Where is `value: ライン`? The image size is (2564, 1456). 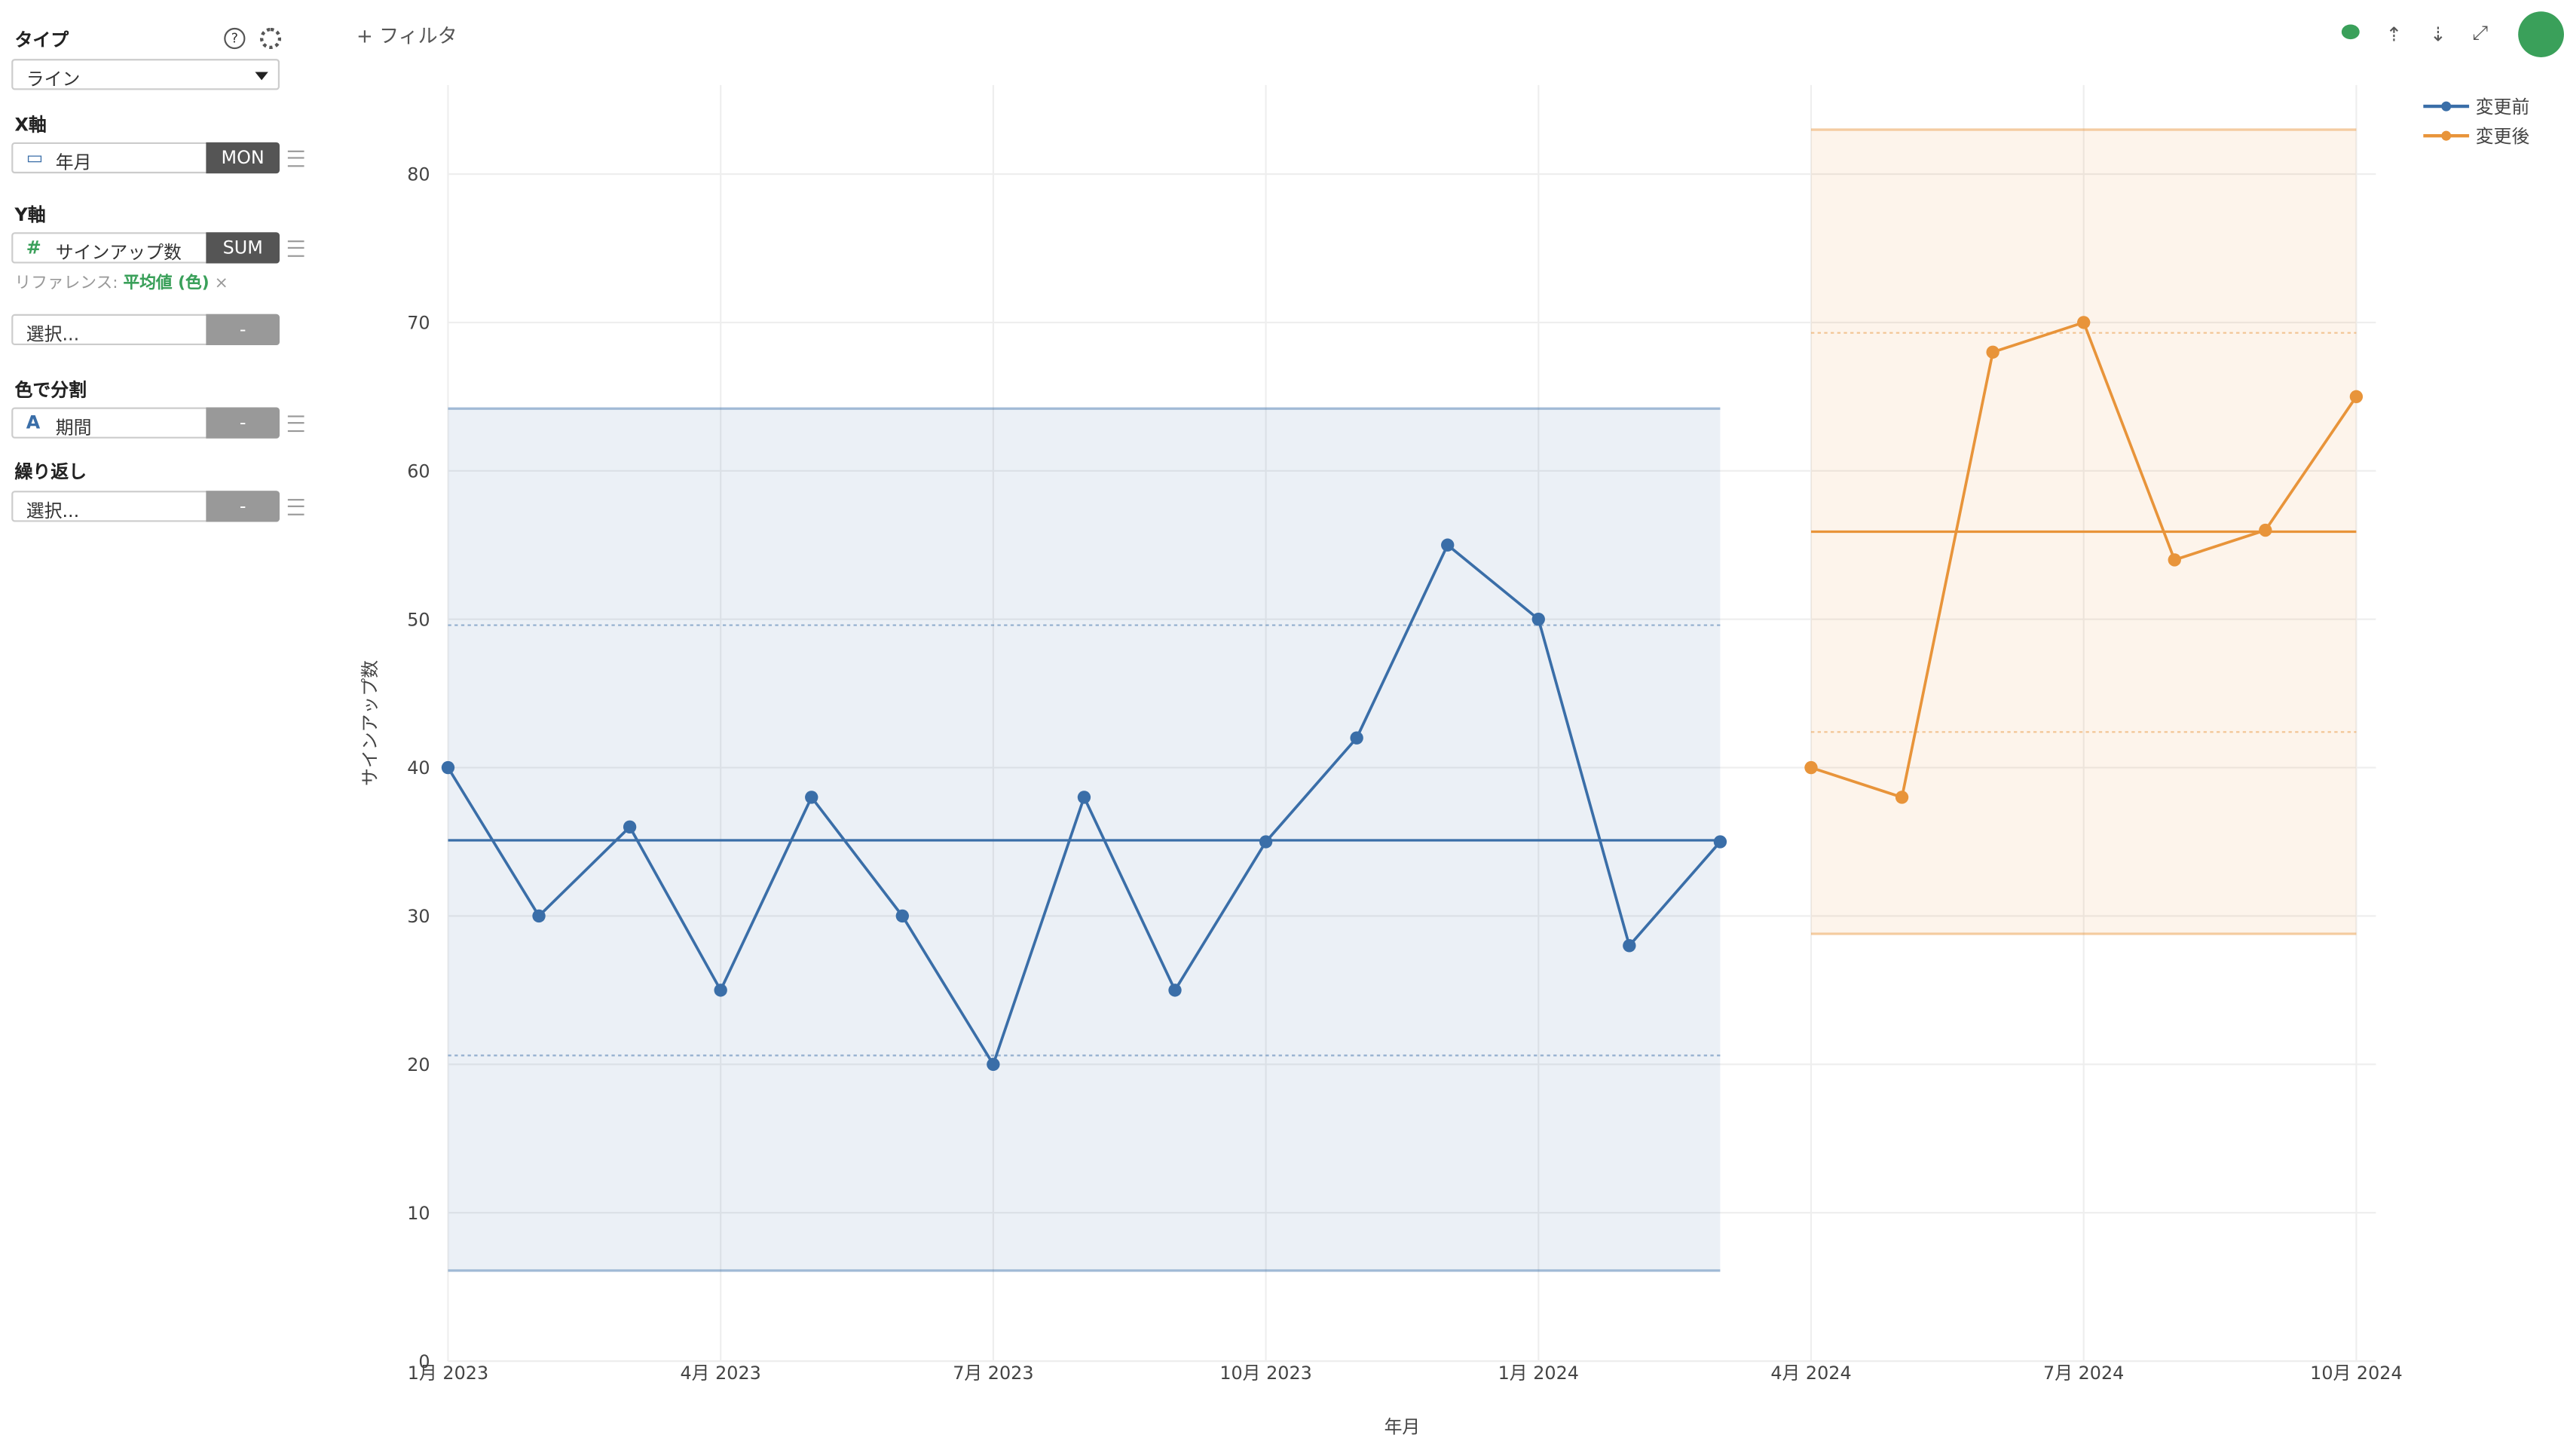 value: ライン is located at coordinates (54, 79).